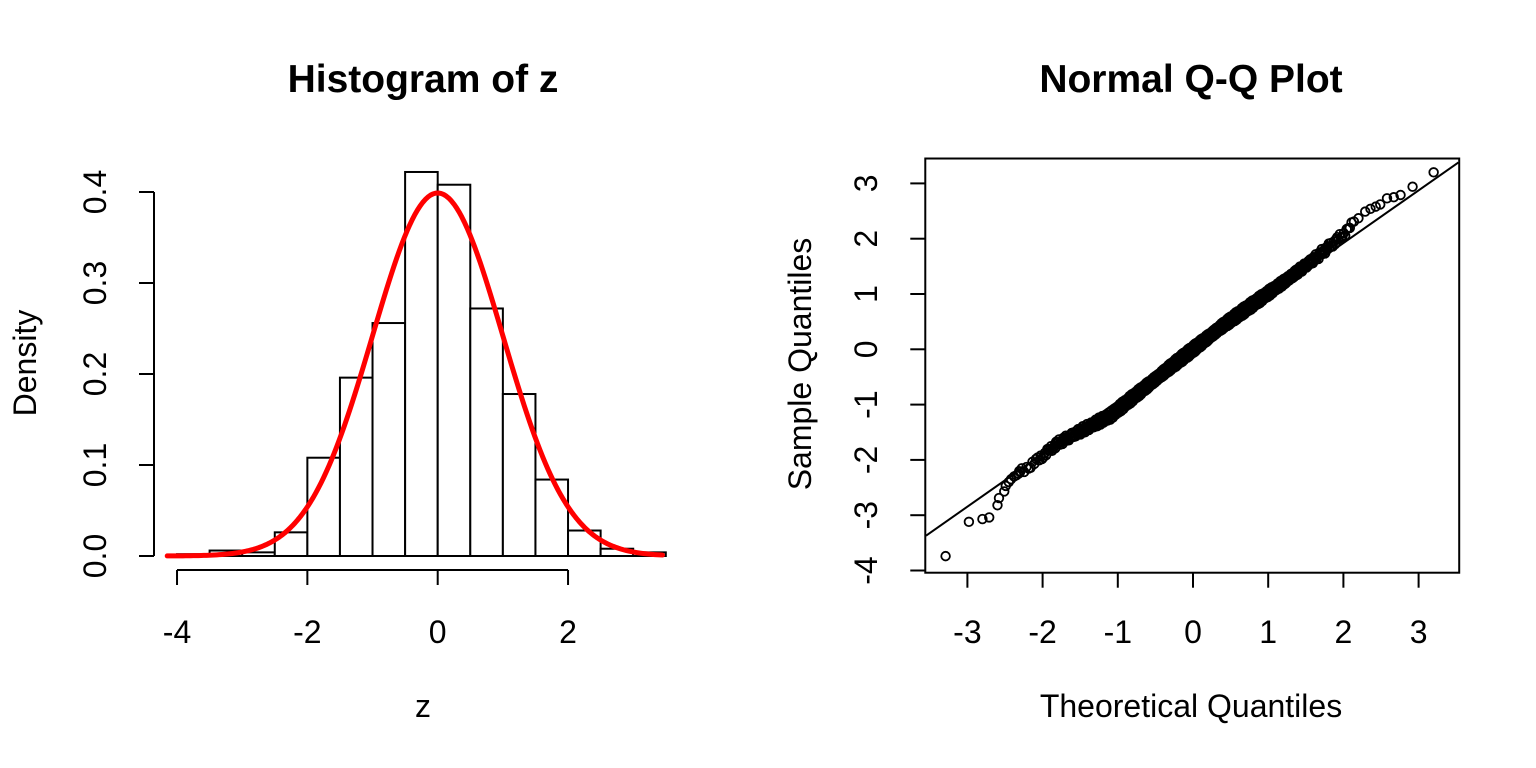  Describe the element at coordinates (866, 460) in the screenshot. I see `qq-y-tick-label: -2` at that location.